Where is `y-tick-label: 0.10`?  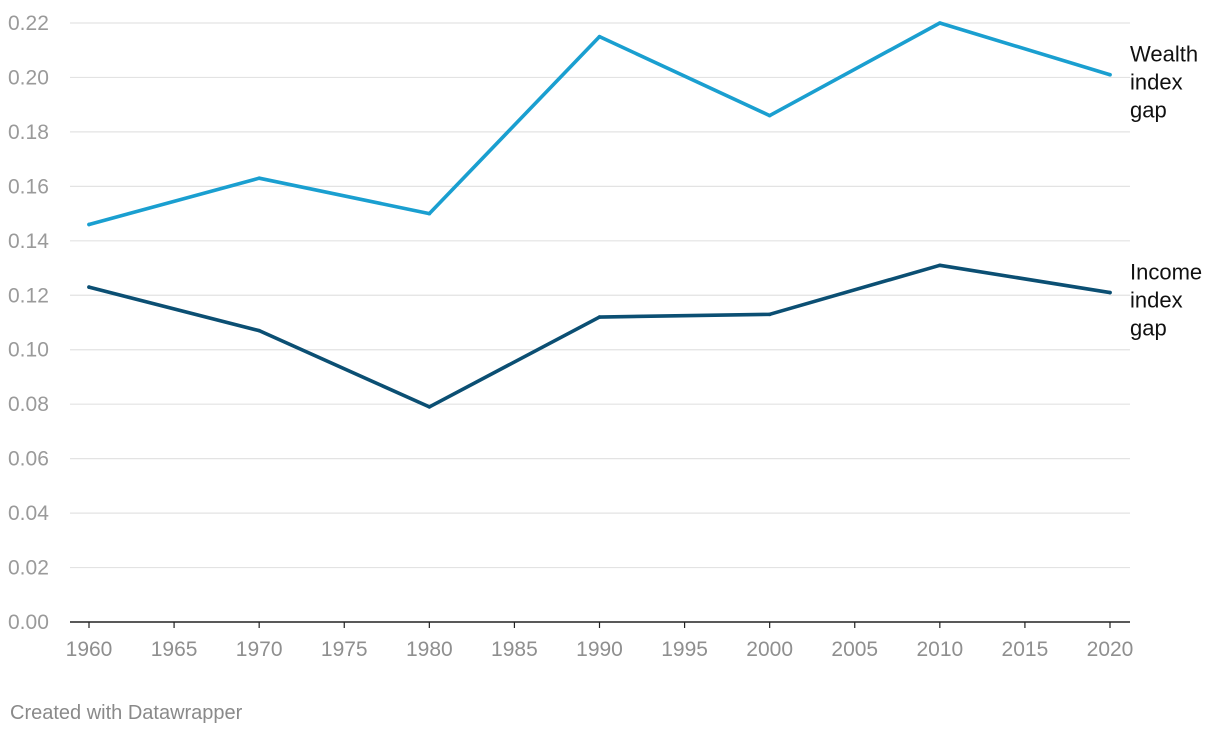
y-tick-label: 0.10 is located at coordinates (28, 350).